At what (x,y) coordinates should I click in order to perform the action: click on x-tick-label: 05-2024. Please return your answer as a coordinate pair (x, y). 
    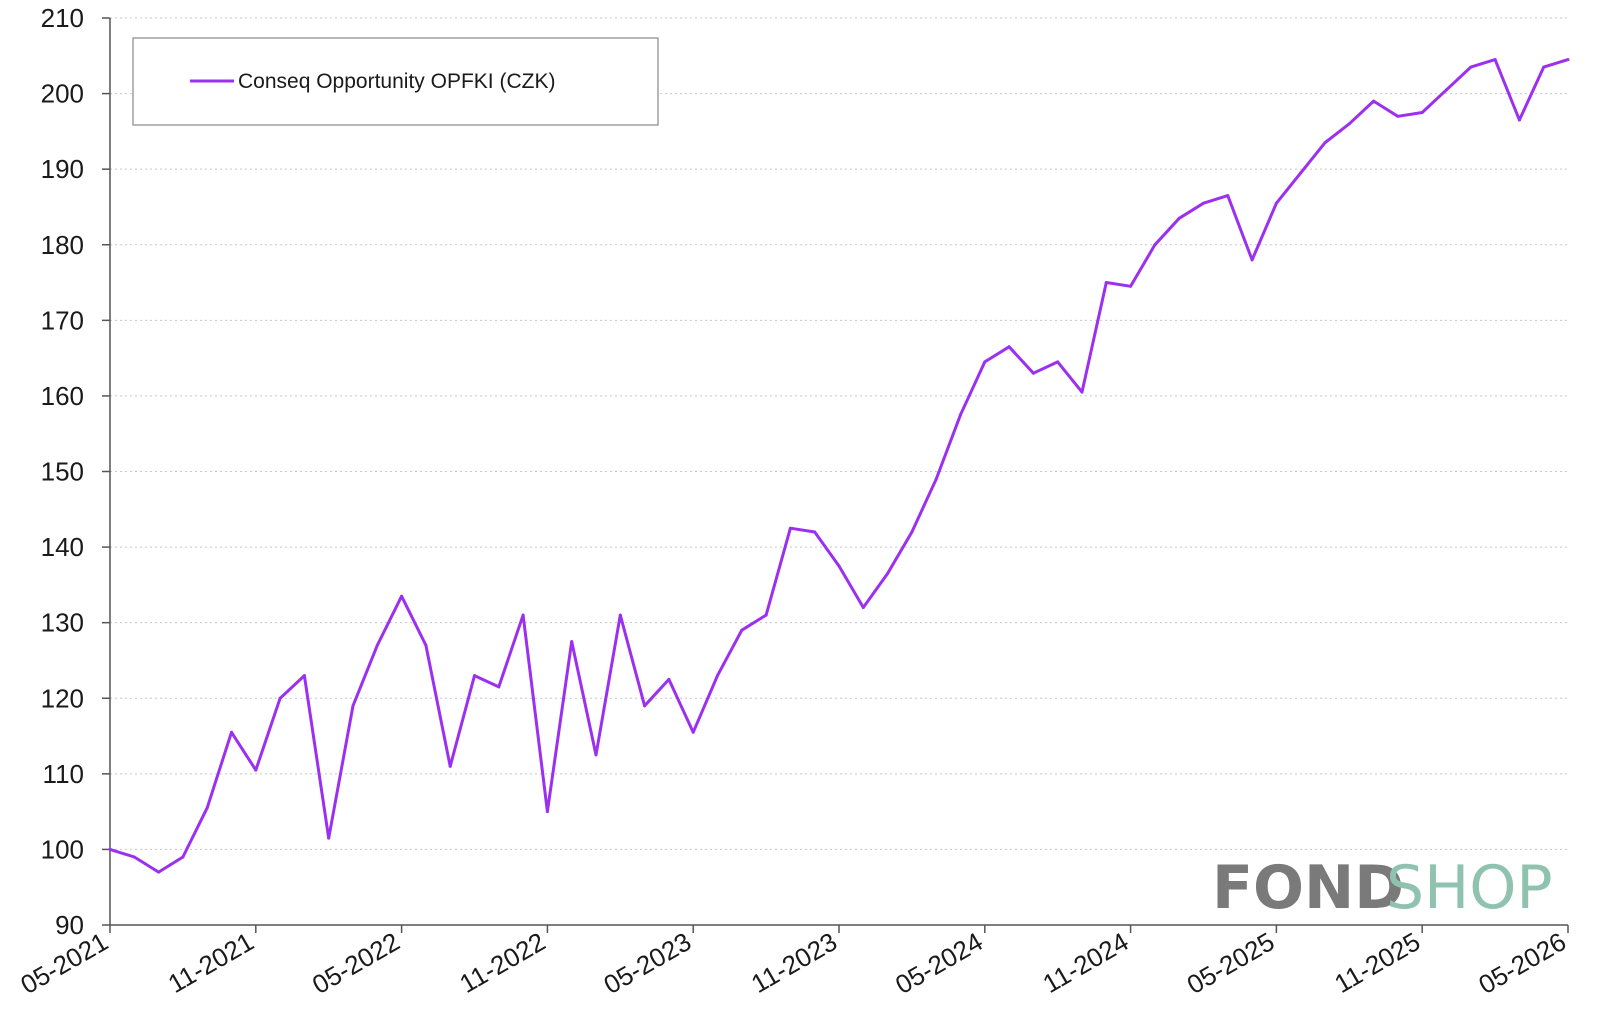
    Looking at the image, I should click on (939, 963).